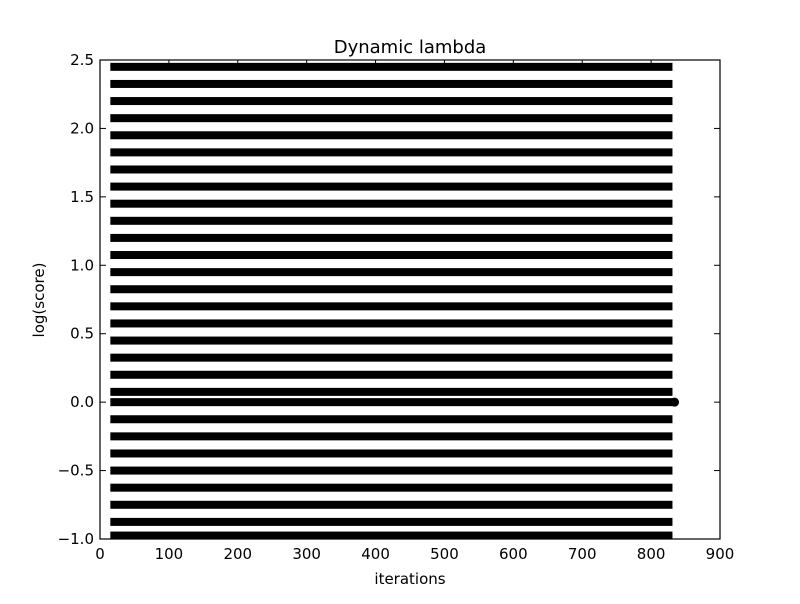 Image resolution: width=800 pixels, height=604 pixels. Describe the element at coordinates (39, 300) in the screenshot. I see `y-axis-label: log(score)` at that location.